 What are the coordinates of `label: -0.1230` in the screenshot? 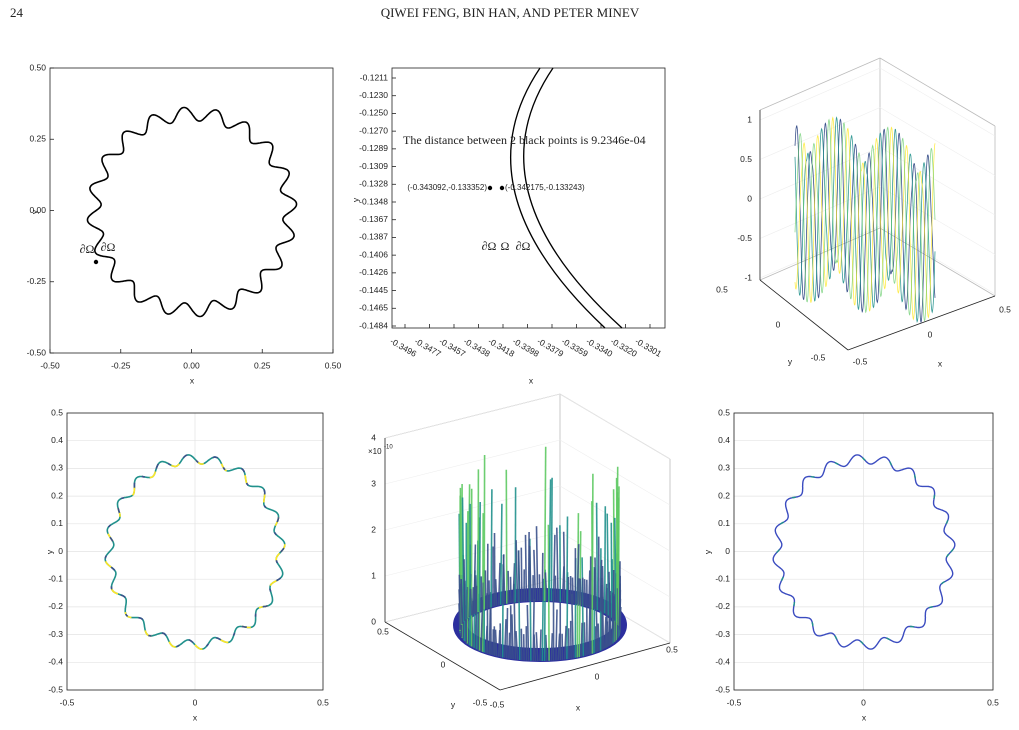 It's located at (373, 95).